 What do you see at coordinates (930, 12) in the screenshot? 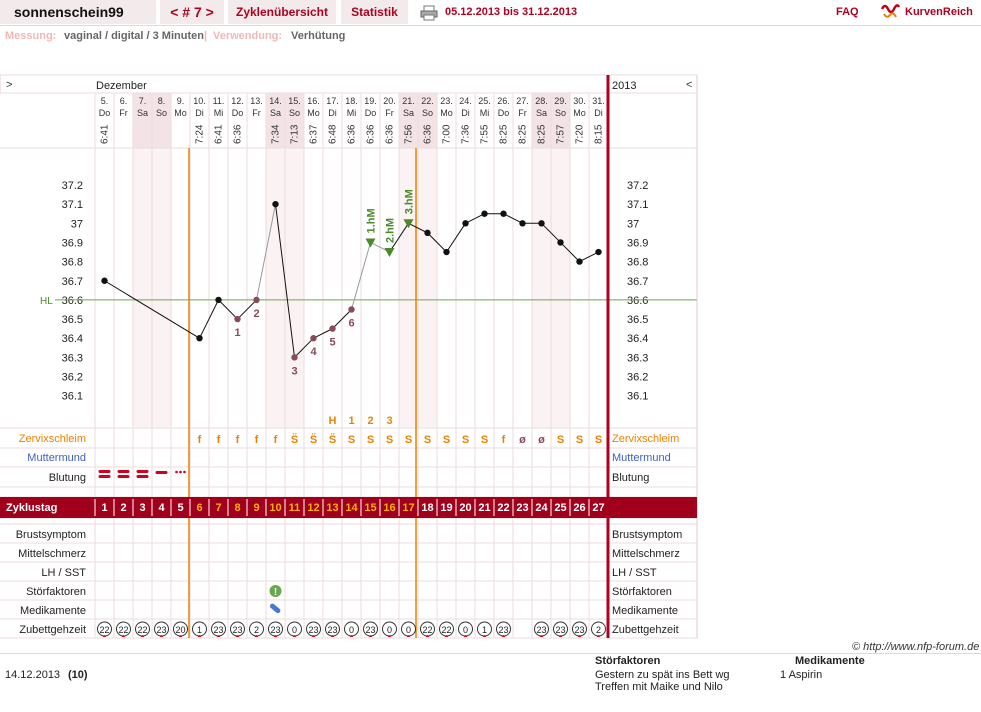
I see `logo: KurvenReich` at bounding box center [930, 12].